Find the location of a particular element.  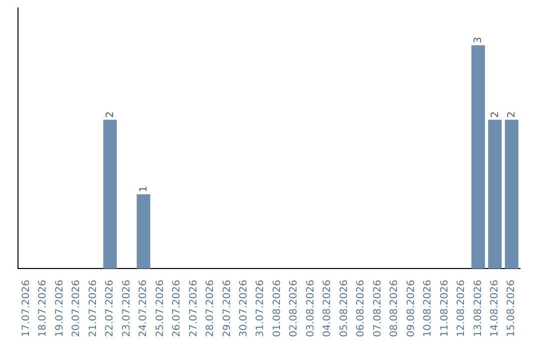

x-tick-label: 13.08.2026 is located at coordinates (478, 309).